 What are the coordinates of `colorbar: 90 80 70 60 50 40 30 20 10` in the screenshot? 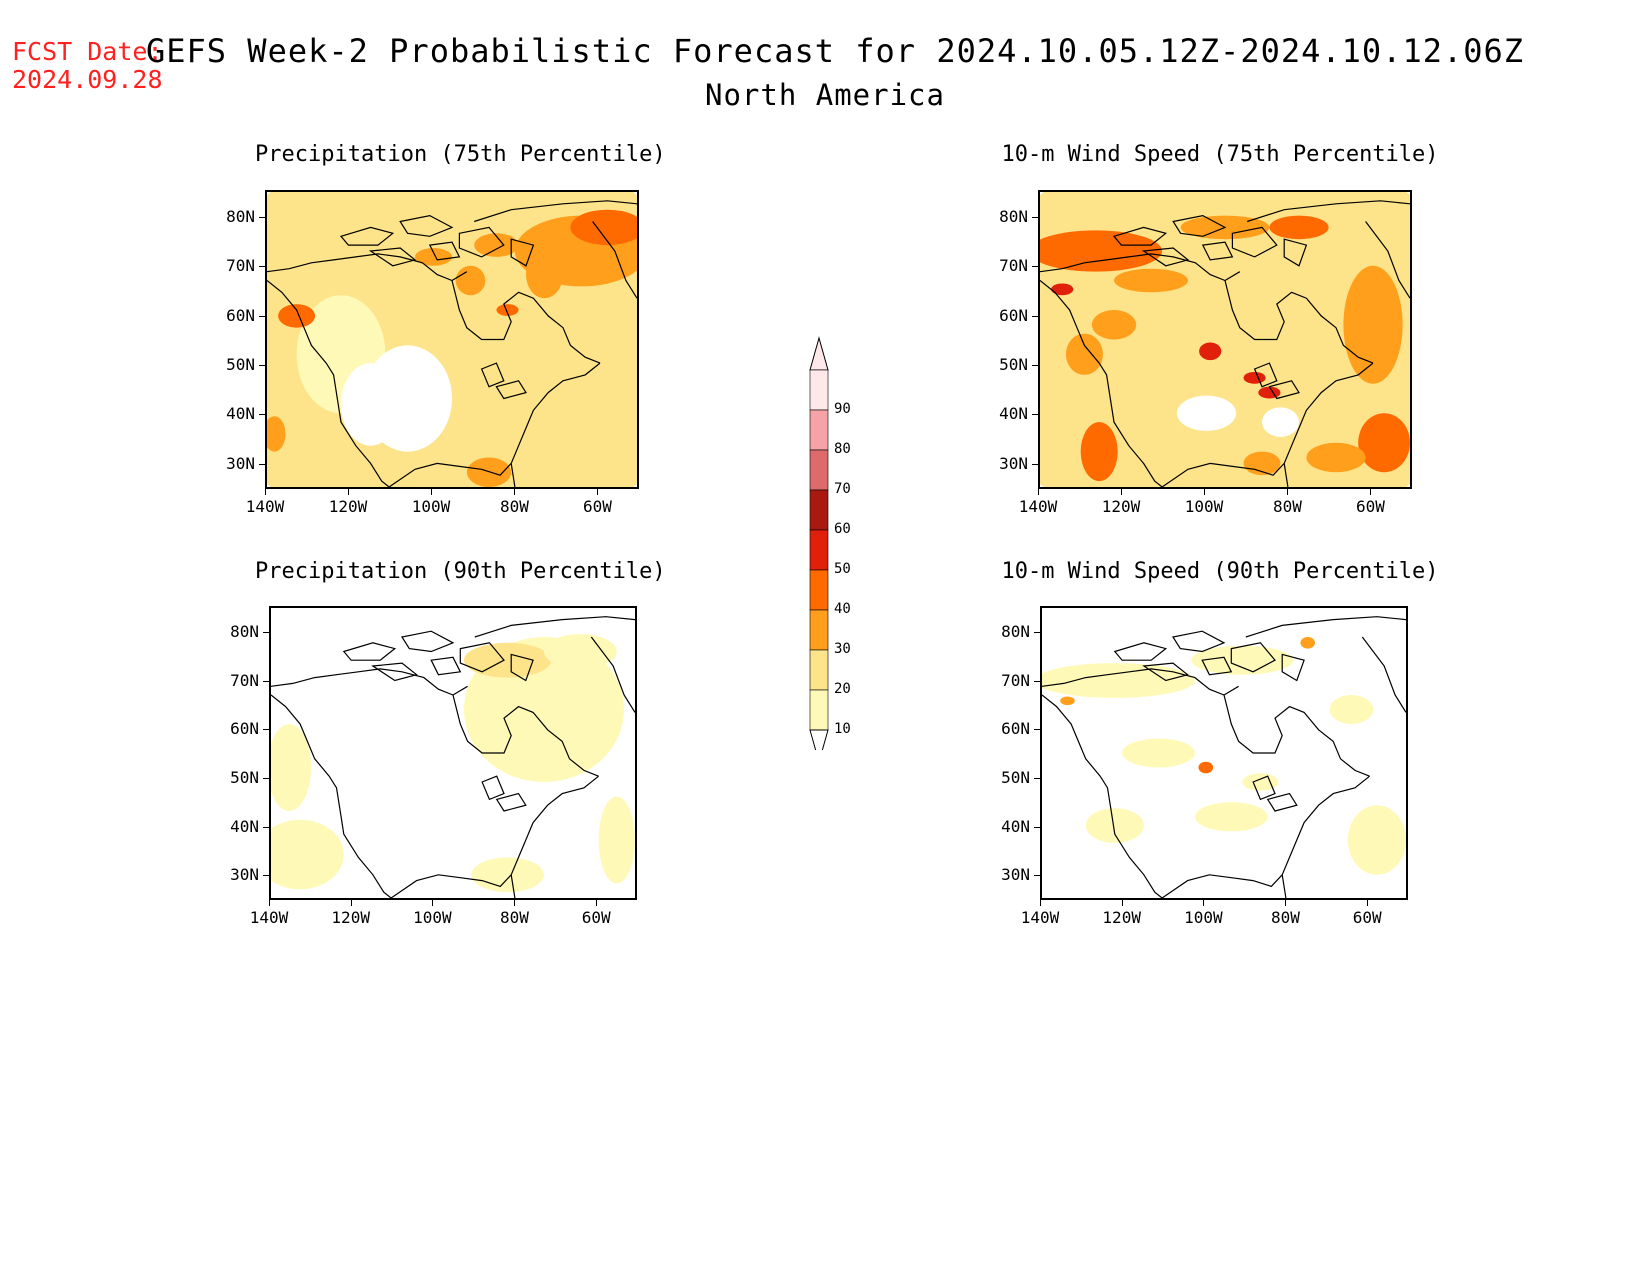 It's located at (830, 547).